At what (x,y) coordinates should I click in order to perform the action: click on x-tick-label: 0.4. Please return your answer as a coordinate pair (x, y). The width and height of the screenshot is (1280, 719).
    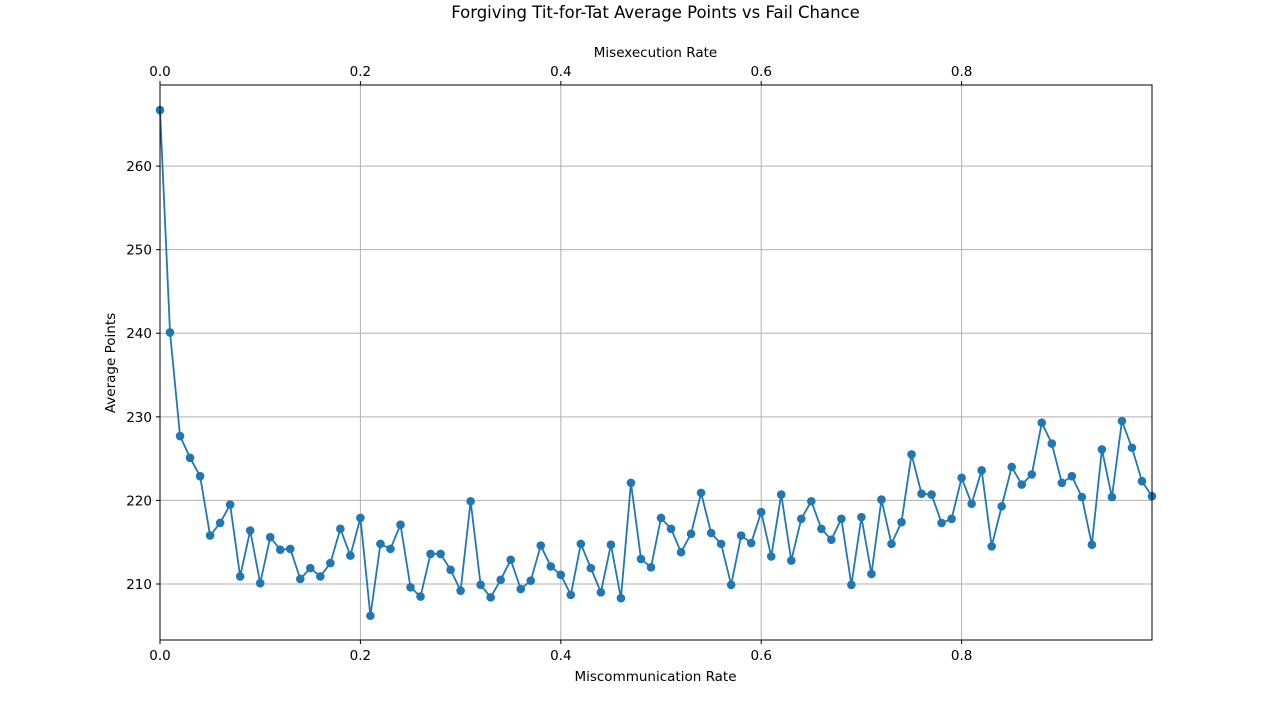
    Looking at the image, I should click on (560, 656).